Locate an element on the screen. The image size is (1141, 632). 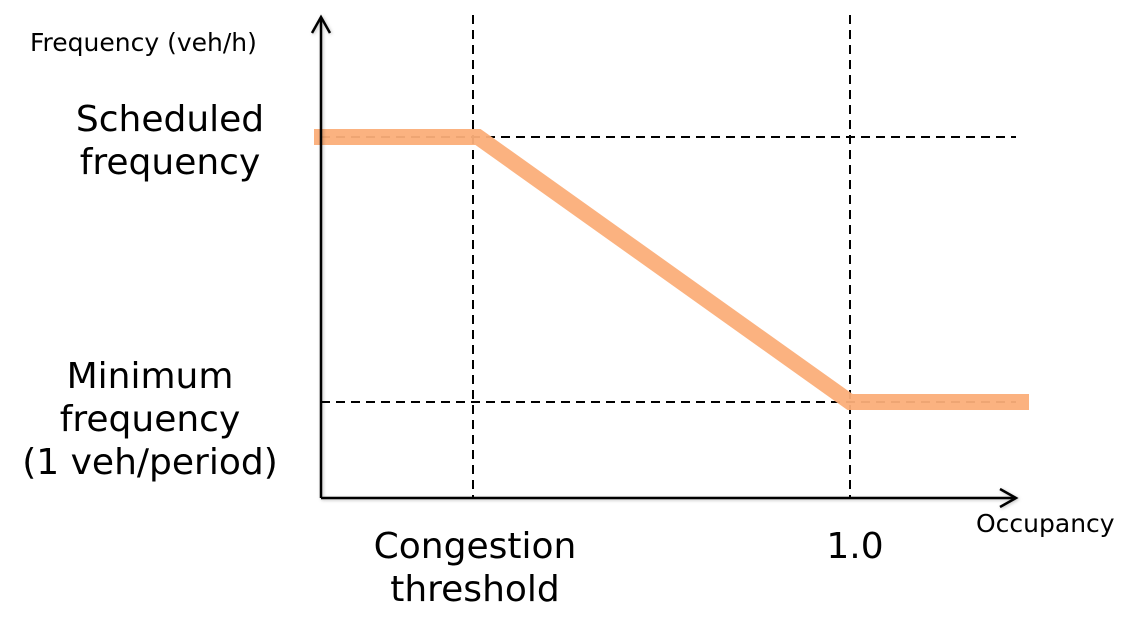
y-tick-line: Scheduled is located at coordinates (170, 119).